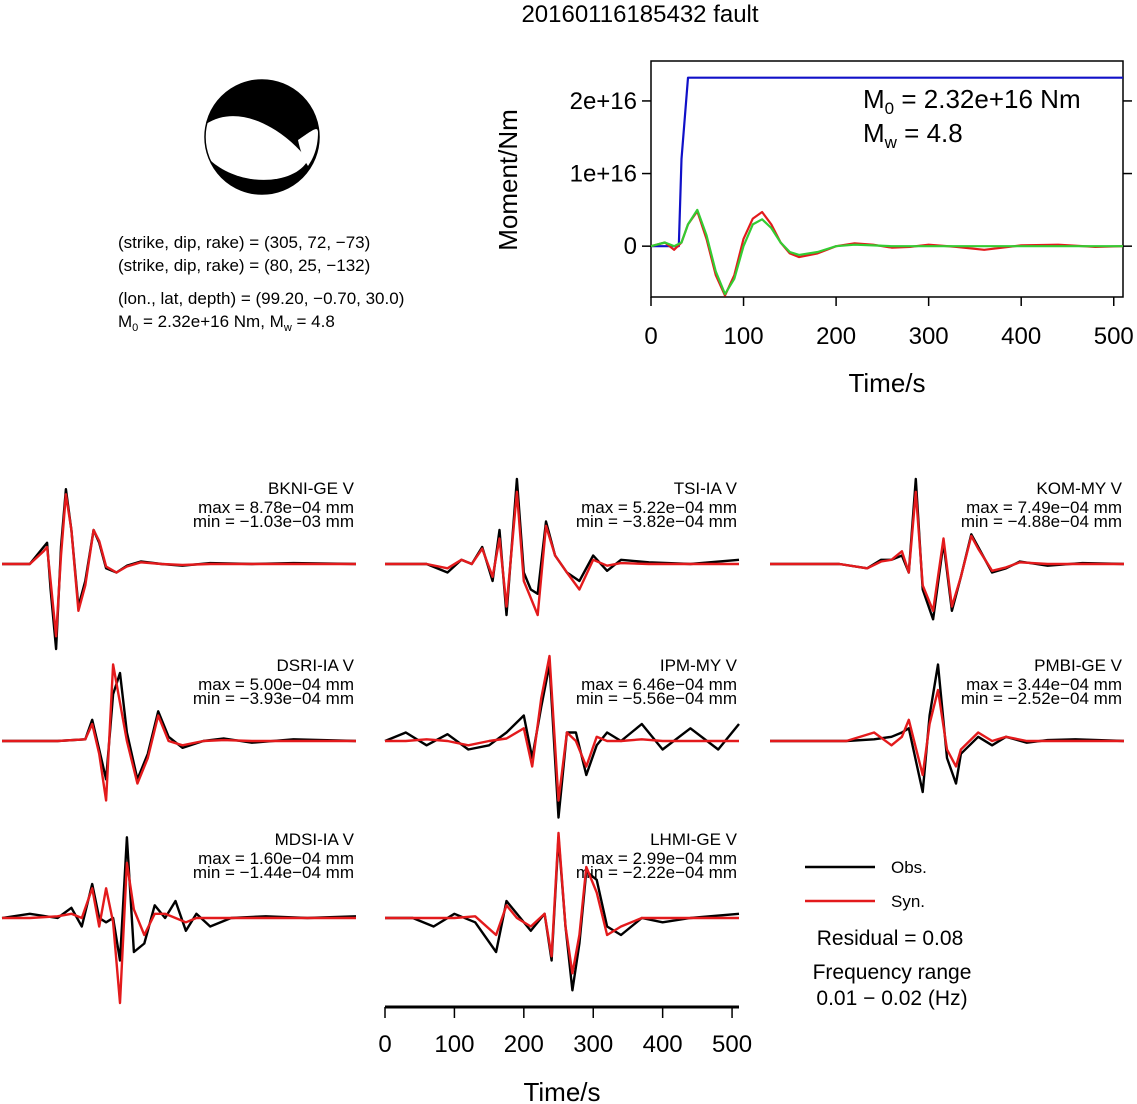 The width and height of the screenshot is (1137, 1104). What do you see at coordinates (603, 101) in the screenshot?
I see `moment-ytick-label: 2e+16` at bounding box center [603, 101].